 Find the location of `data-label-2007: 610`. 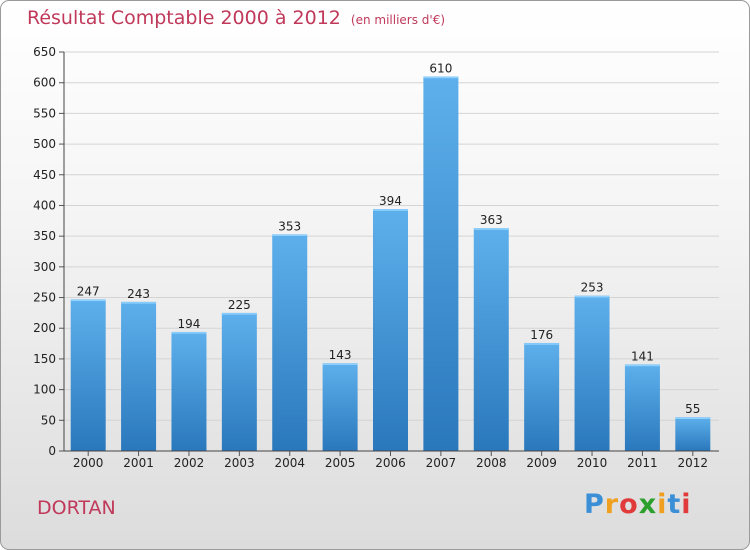

data-label-2007: 610 is located at coordinates (440, 69).